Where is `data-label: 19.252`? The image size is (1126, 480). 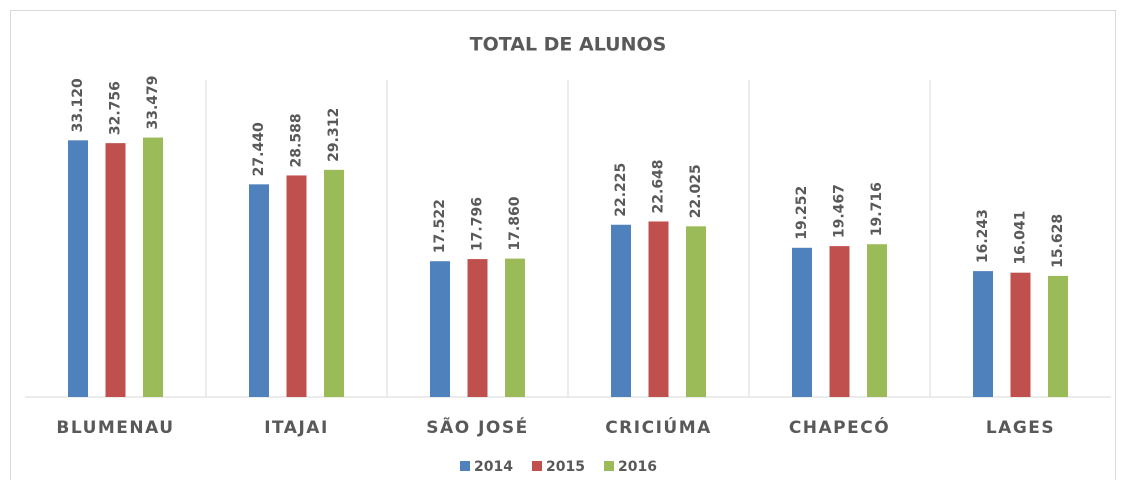
data-label: 19.252 is located at coordinates (802, 213).